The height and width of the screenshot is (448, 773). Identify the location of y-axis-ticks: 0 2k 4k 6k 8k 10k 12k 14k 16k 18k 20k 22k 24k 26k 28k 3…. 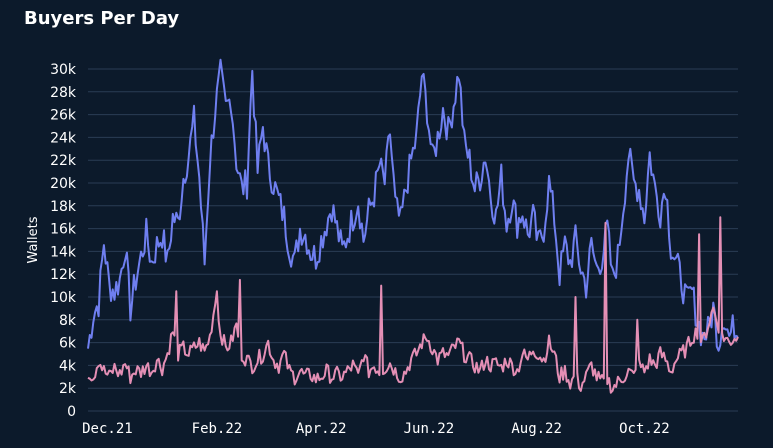
(63, 241).